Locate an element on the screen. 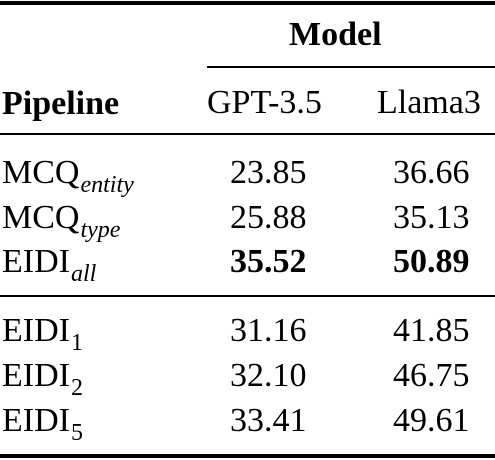  row-label-subscript: entity is located at coordinates (107, 185).